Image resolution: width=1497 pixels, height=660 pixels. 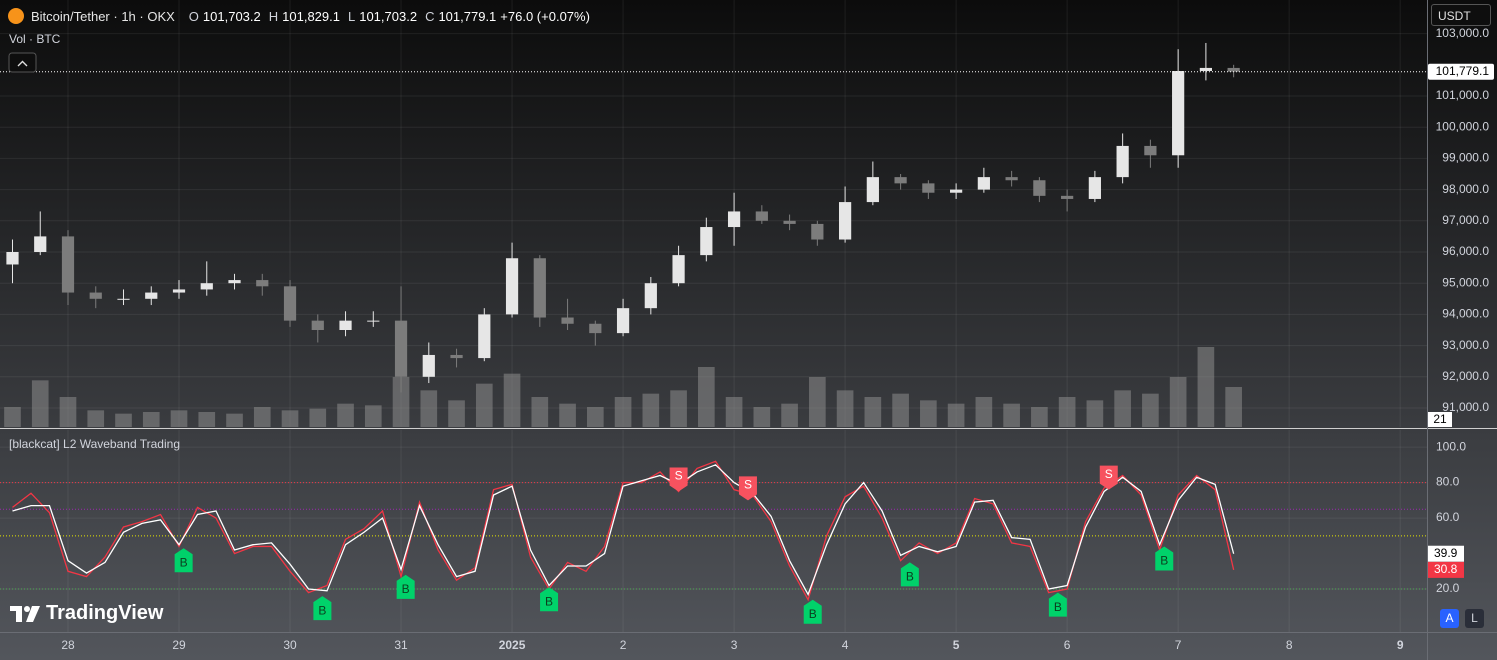 What do you see at coordinates (193, 16) in the screenshot?
I see `ohlc-key: O` at bounding box center [193, 16].